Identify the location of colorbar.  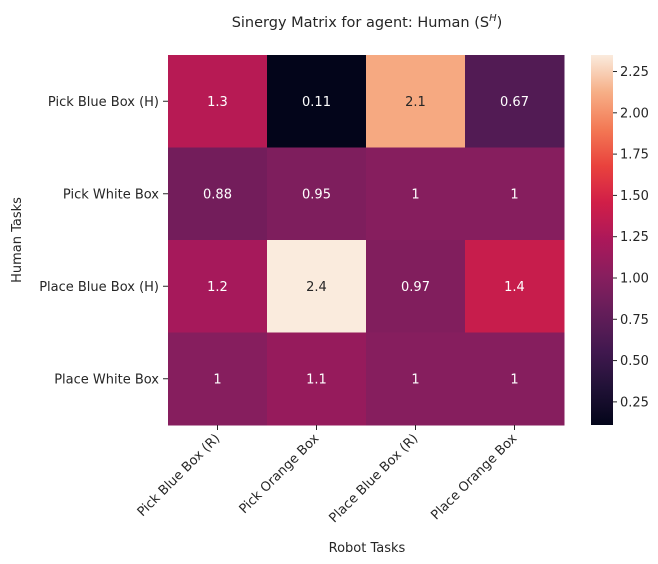
(602, 240).